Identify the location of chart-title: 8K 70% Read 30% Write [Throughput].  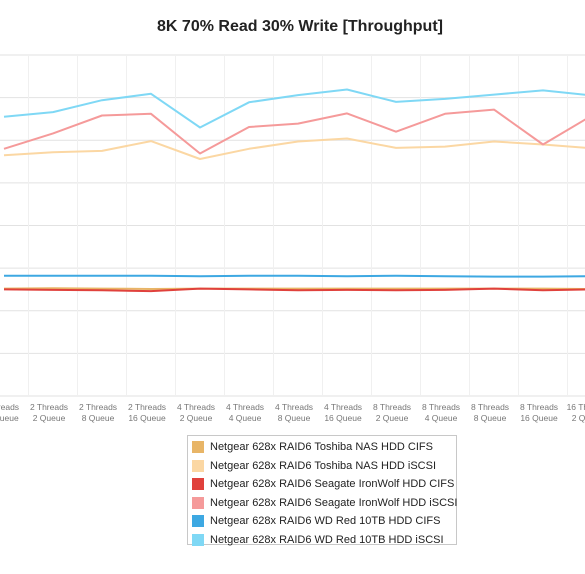
(300, 26).